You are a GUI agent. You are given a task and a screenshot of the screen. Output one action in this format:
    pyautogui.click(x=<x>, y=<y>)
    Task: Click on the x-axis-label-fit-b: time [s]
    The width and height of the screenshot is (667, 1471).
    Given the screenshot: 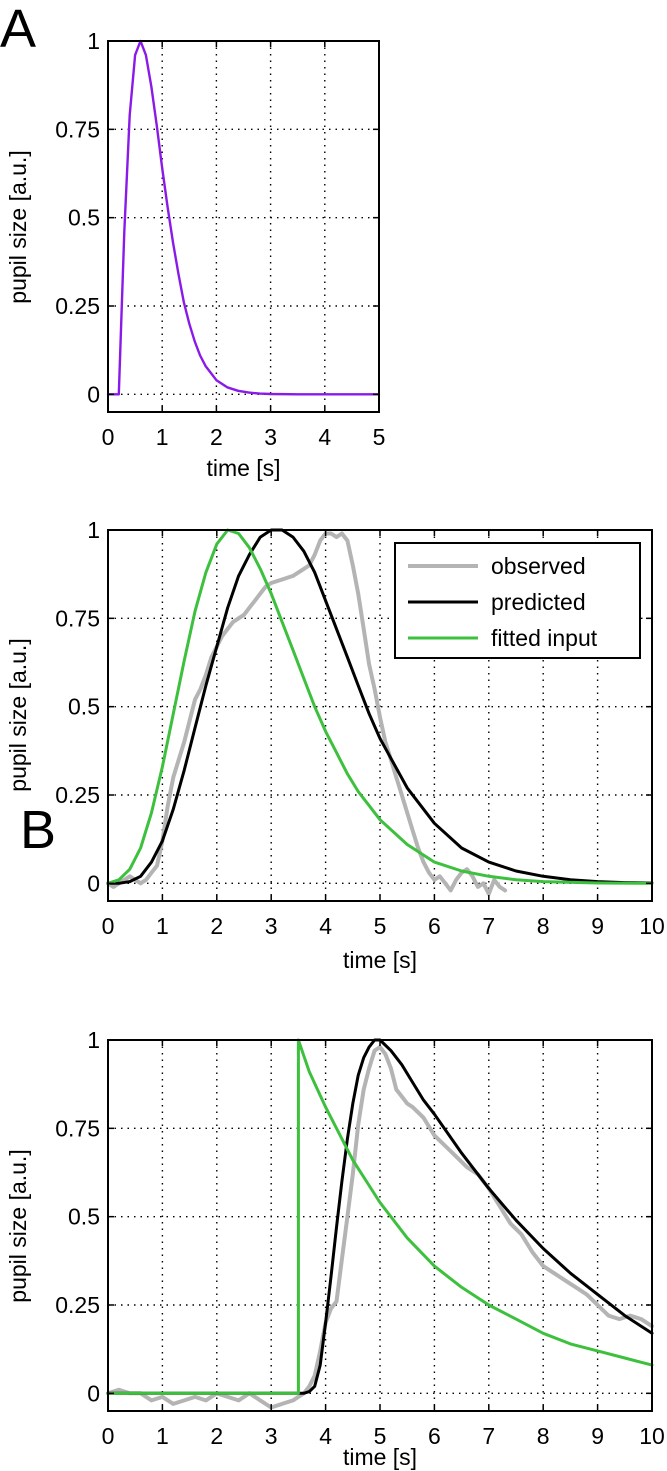 What is the action you would take?
    pyautogui.click(x=380, y=1457)
    